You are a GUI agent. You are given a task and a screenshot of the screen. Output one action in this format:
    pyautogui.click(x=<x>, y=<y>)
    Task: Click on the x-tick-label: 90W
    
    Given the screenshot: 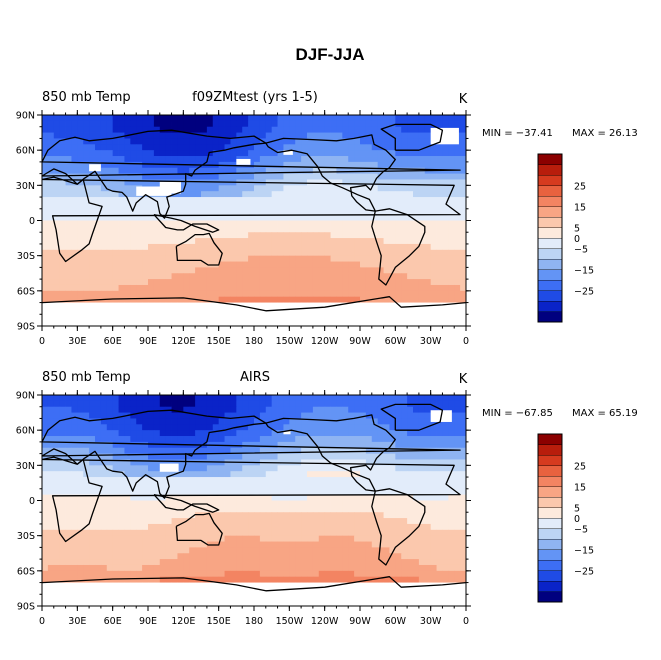 What is the action you would take?
    pyautogui.click(x=360, y=341)
    